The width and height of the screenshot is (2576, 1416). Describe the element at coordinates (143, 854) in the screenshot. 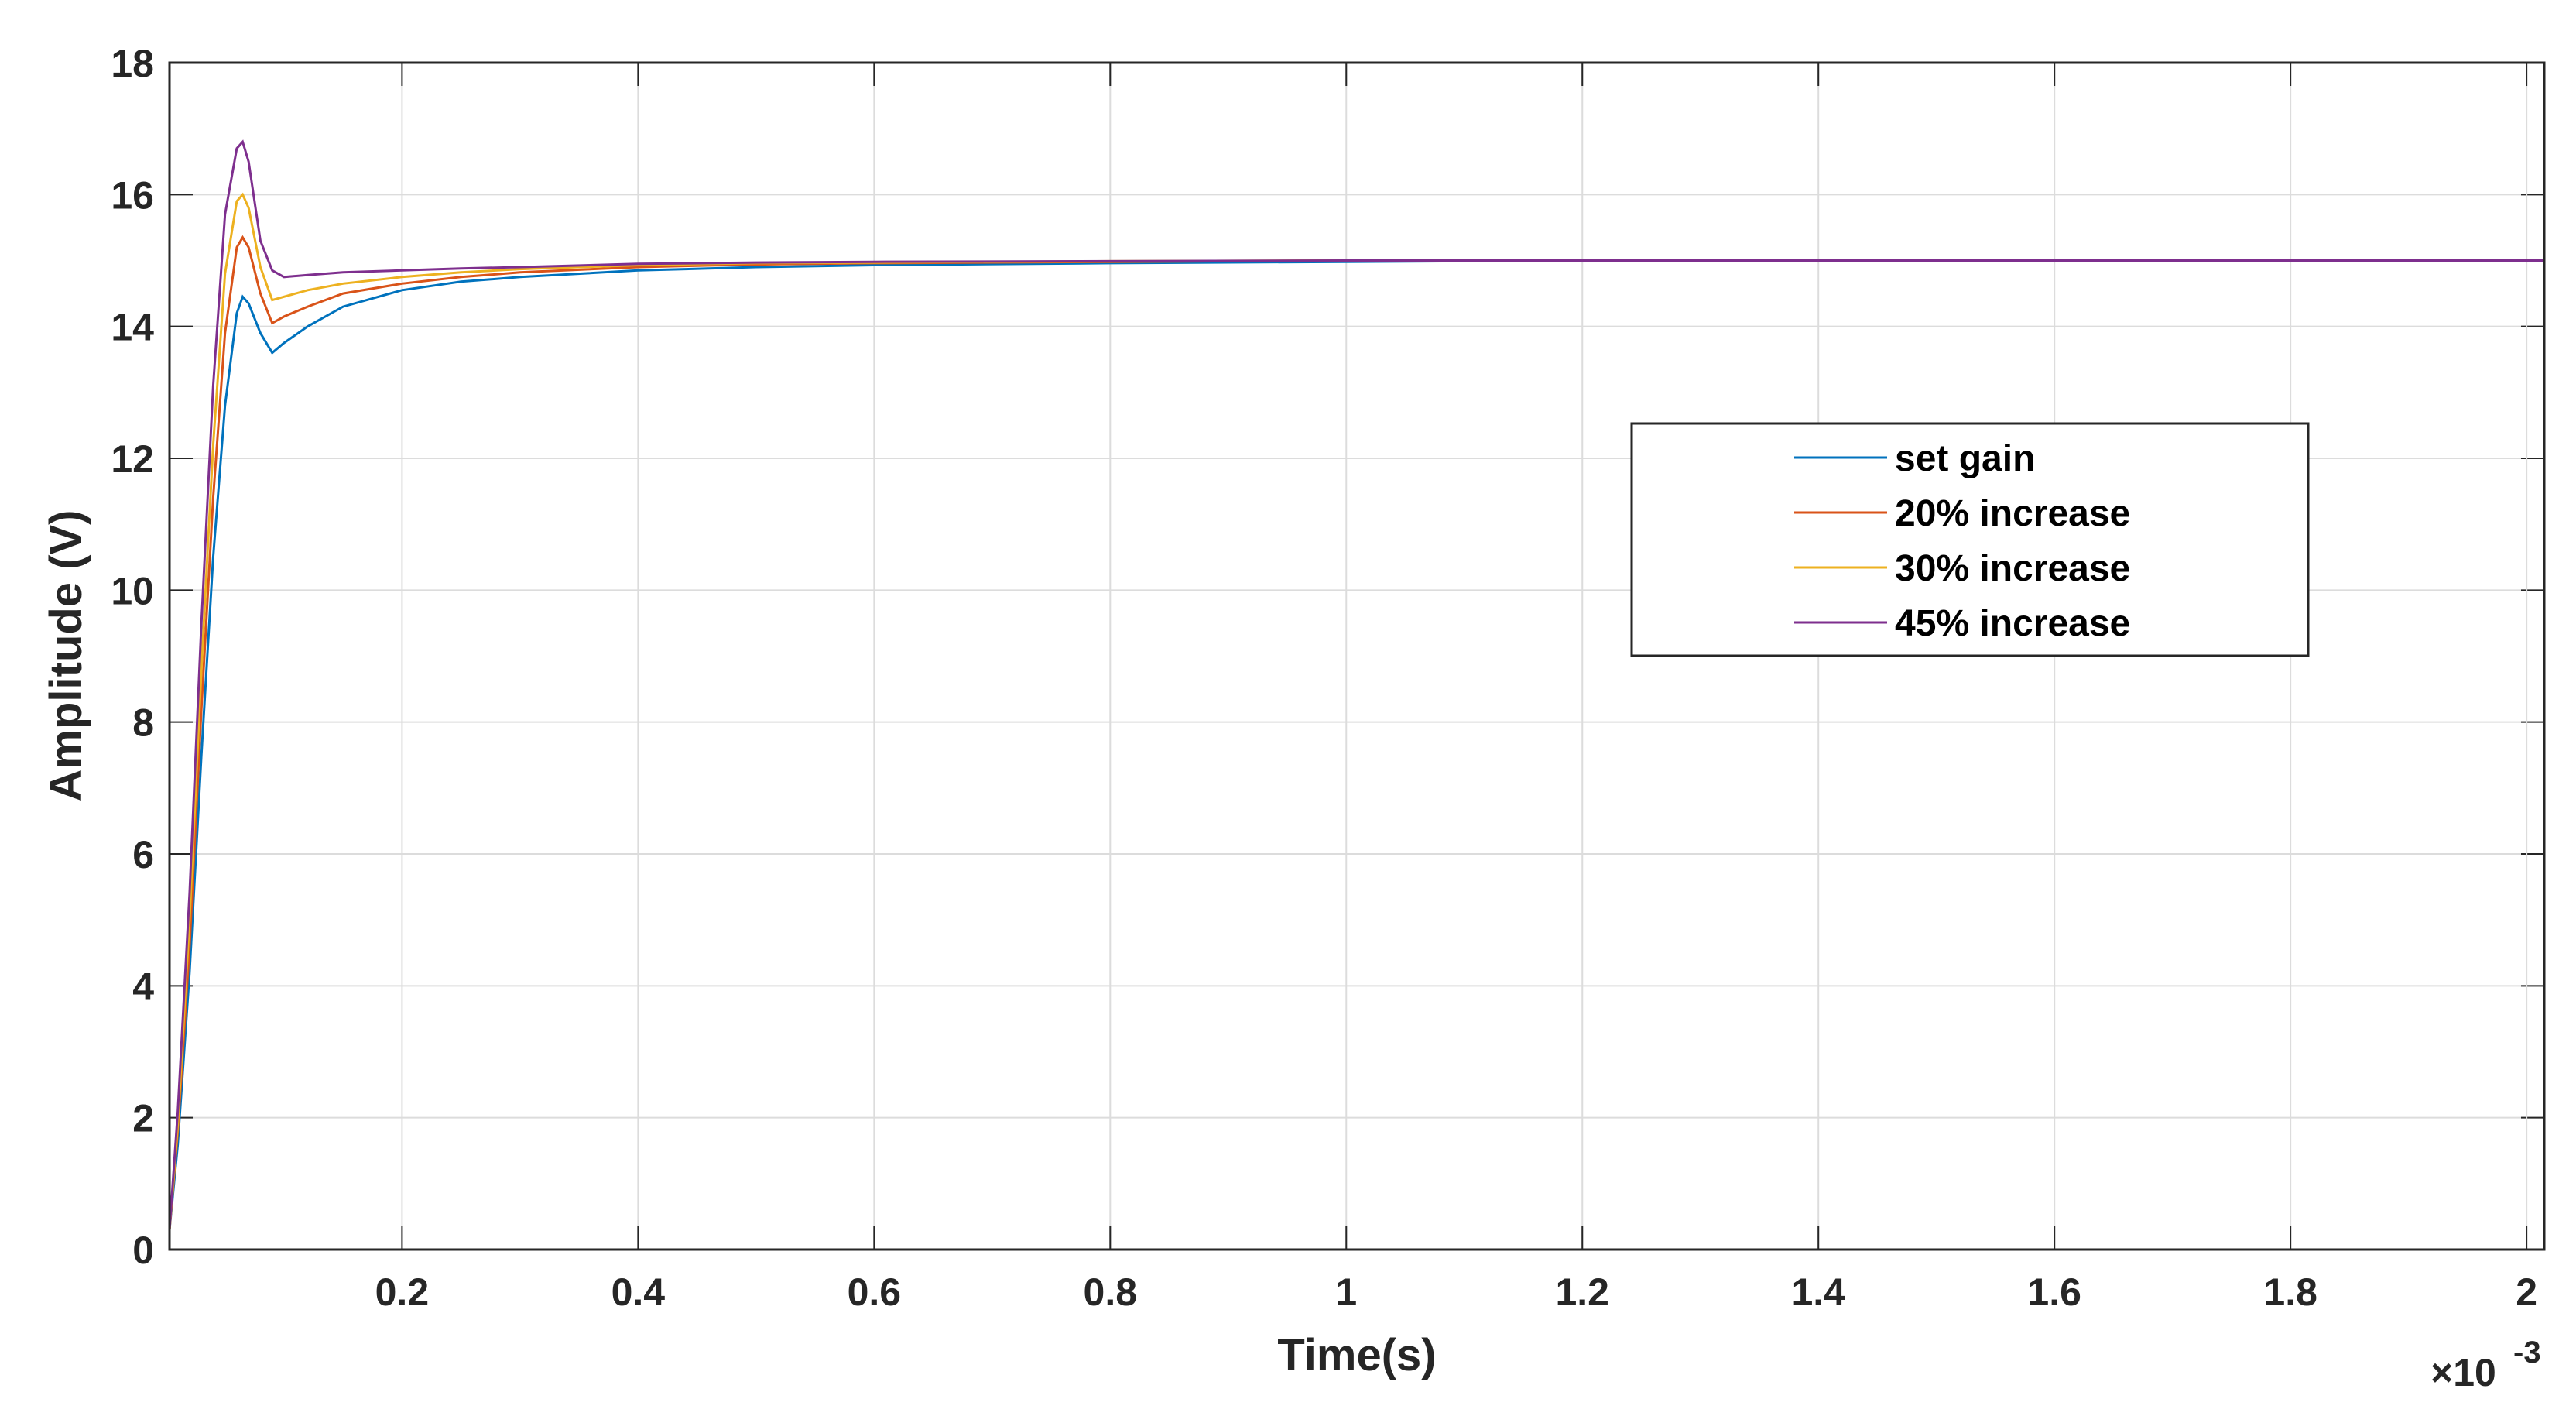

I see `y-tick-label: 6` at that location.